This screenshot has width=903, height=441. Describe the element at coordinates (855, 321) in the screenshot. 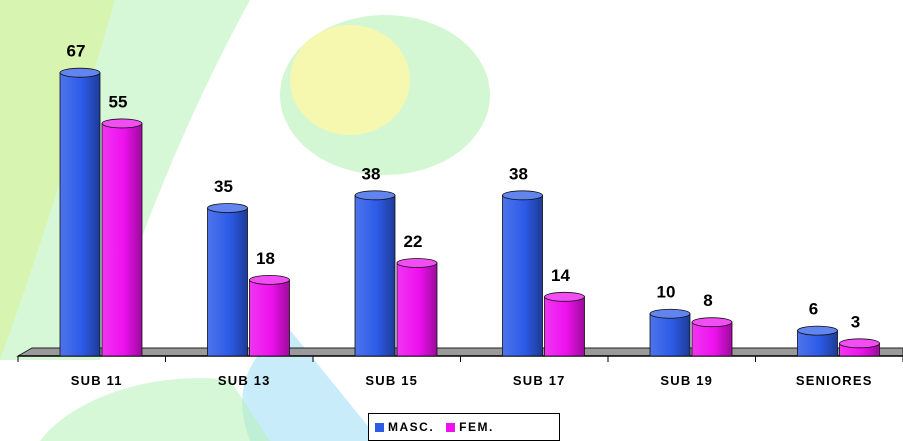

I see `data-label-fem-5: 3` at that location.